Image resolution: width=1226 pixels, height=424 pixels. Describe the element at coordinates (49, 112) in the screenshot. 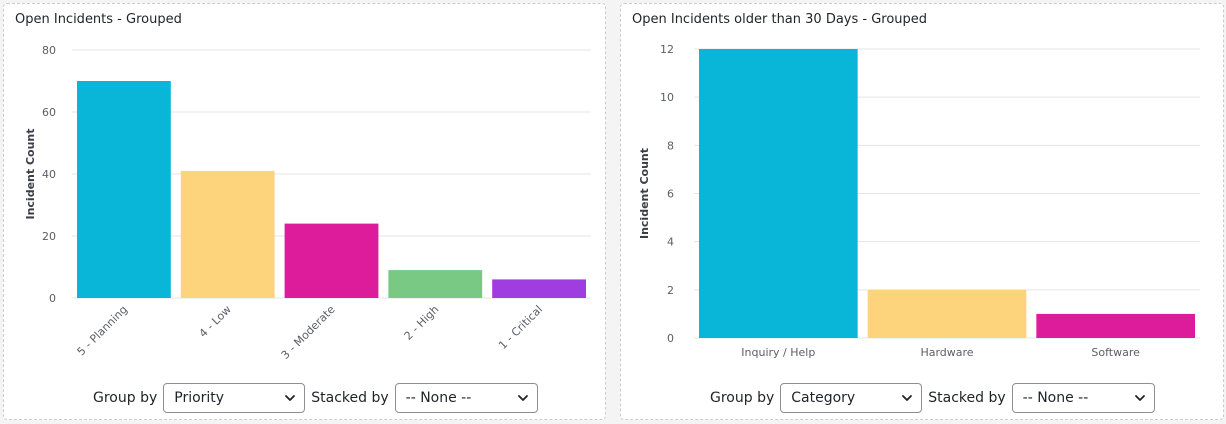

I see `y-tick-label: 60` at that location.